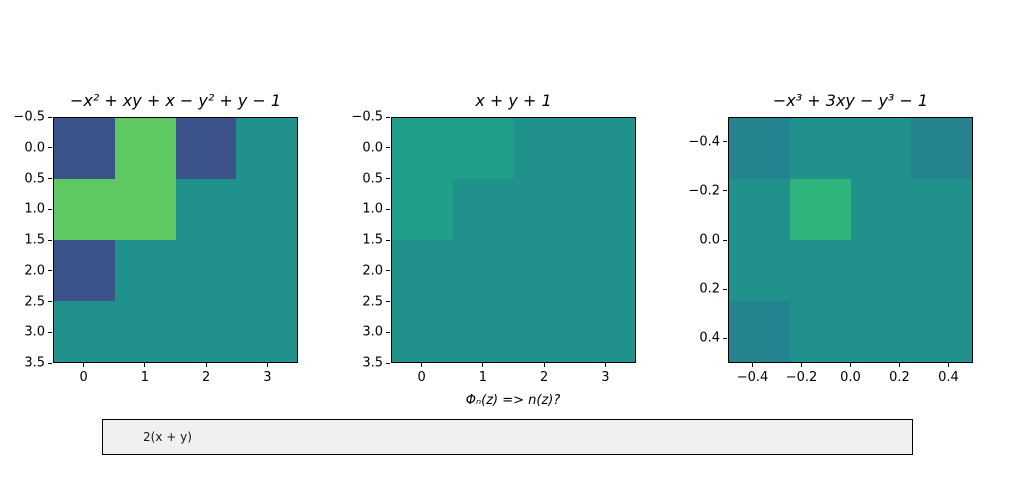 Image resolution: width=1014 pixels, height=480 pixels. What do you see at coordinates (704, 142) in the screenshot?
I see `y-tick-label: −0.4` at bounding box center [704, 142].